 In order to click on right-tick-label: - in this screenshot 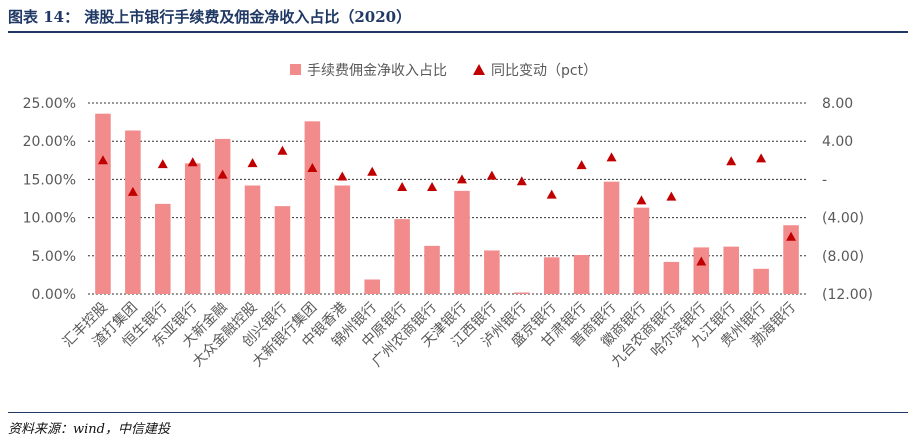, I will do `click(824, 180)`.